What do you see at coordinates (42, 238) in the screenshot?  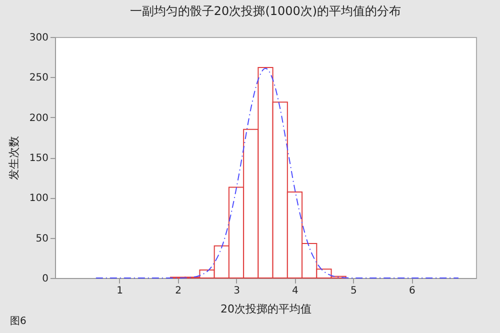 I see `y-tick-label: 50` at bounding box center [42, 238].